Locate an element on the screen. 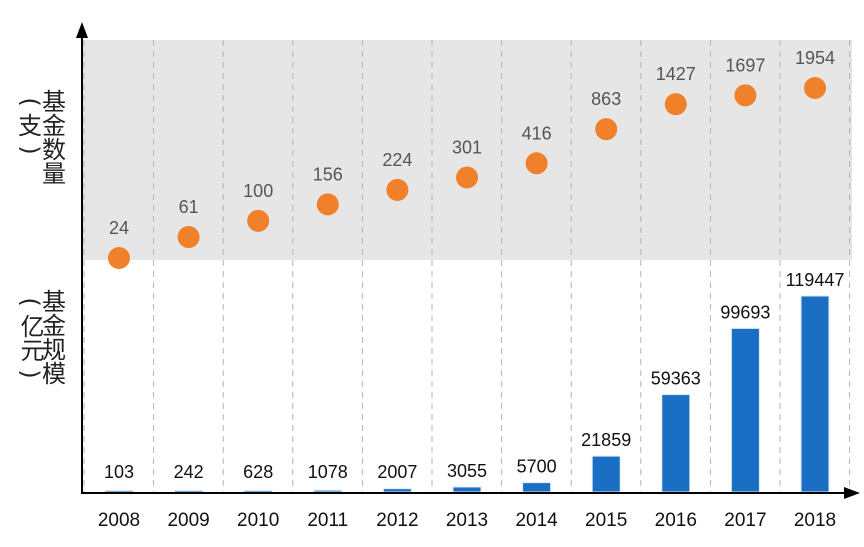 The height and width of the screenshot is (547, 864). x-tick-label: 2012 is located at coordinates (397, 520).